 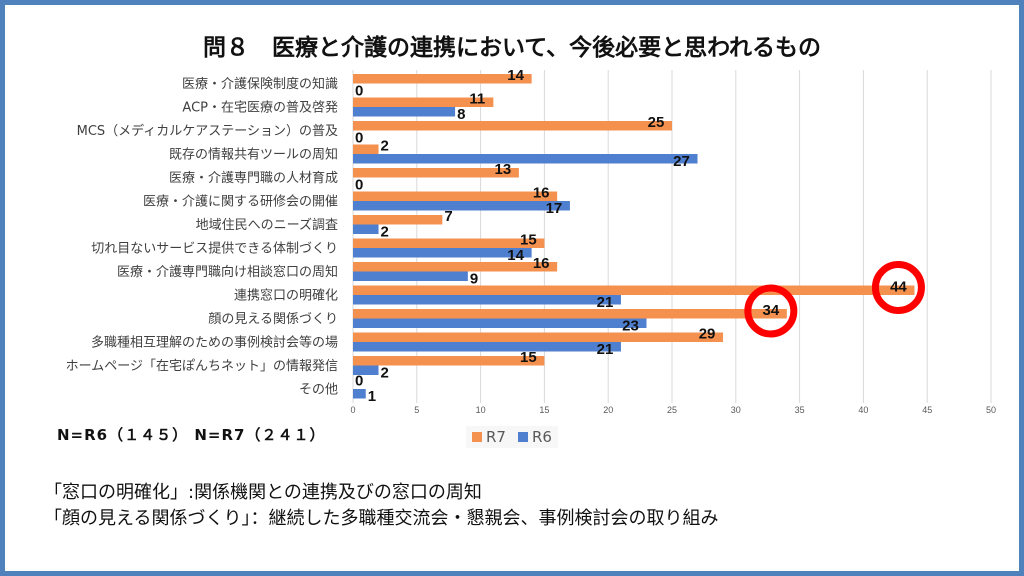 What do you see at coordinates (489, 437) in the screenshot?
I see `legend-item-r7: R7` at bounding box center [489, 437].